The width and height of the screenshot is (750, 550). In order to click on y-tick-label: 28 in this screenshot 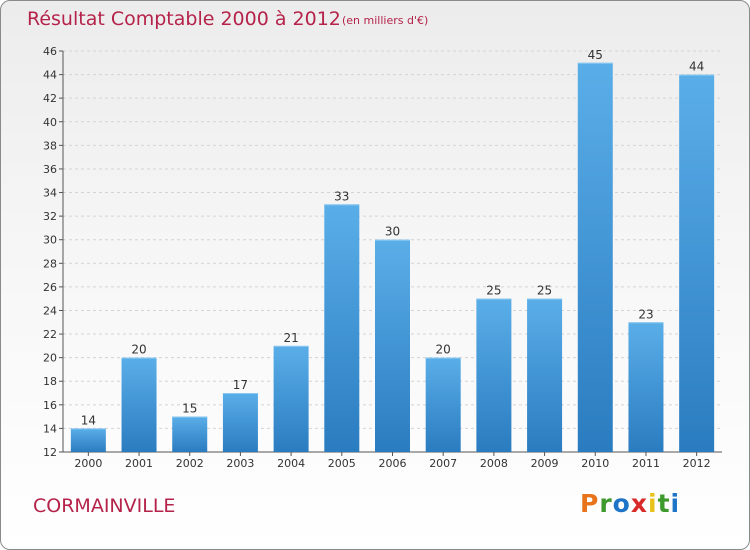, I will do `click(50, 263)`.